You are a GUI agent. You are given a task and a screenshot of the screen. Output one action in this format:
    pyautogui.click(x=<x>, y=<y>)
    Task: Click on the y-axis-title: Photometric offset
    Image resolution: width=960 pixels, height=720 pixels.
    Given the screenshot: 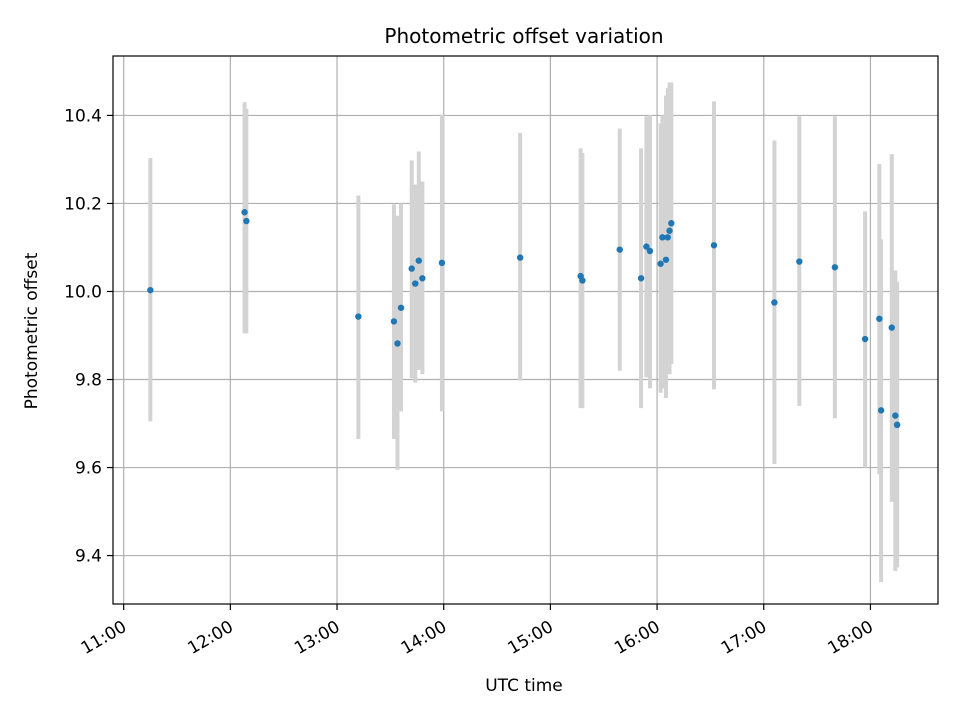 What is the action you would take?
    pyautogui.click(x=32, y=330)
    